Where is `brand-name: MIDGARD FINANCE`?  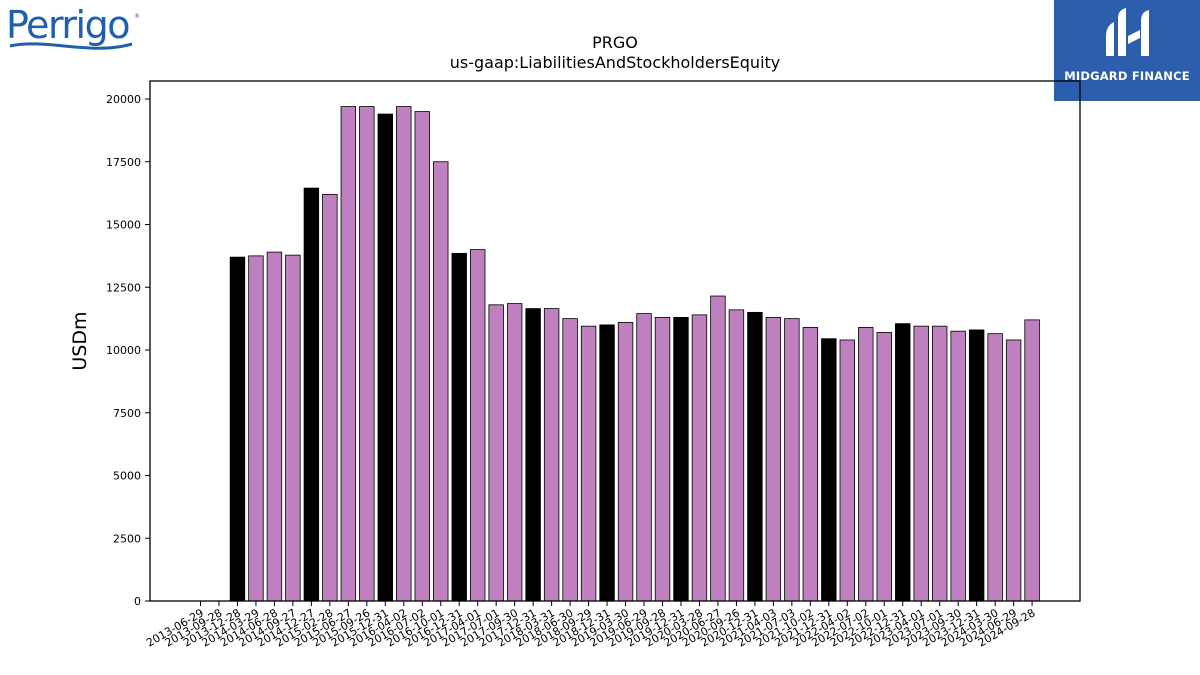
brand-name: MIDGARD FINANCE is located at coordinates (1127, 76).